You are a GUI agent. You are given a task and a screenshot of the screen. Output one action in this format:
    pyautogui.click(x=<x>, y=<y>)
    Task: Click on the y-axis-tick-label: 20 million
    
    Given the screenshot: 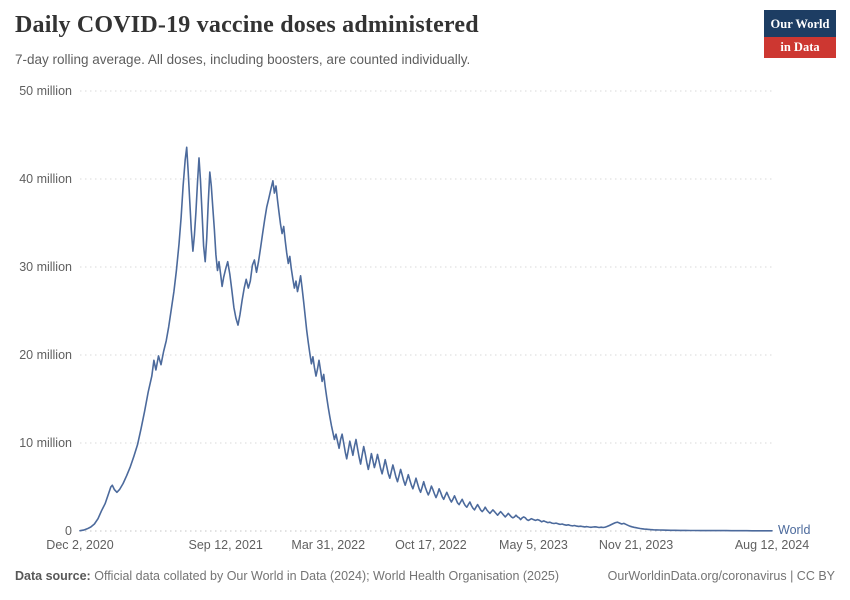 What is the action you would take?
    pyautogui.click(x=45, y=355)
    